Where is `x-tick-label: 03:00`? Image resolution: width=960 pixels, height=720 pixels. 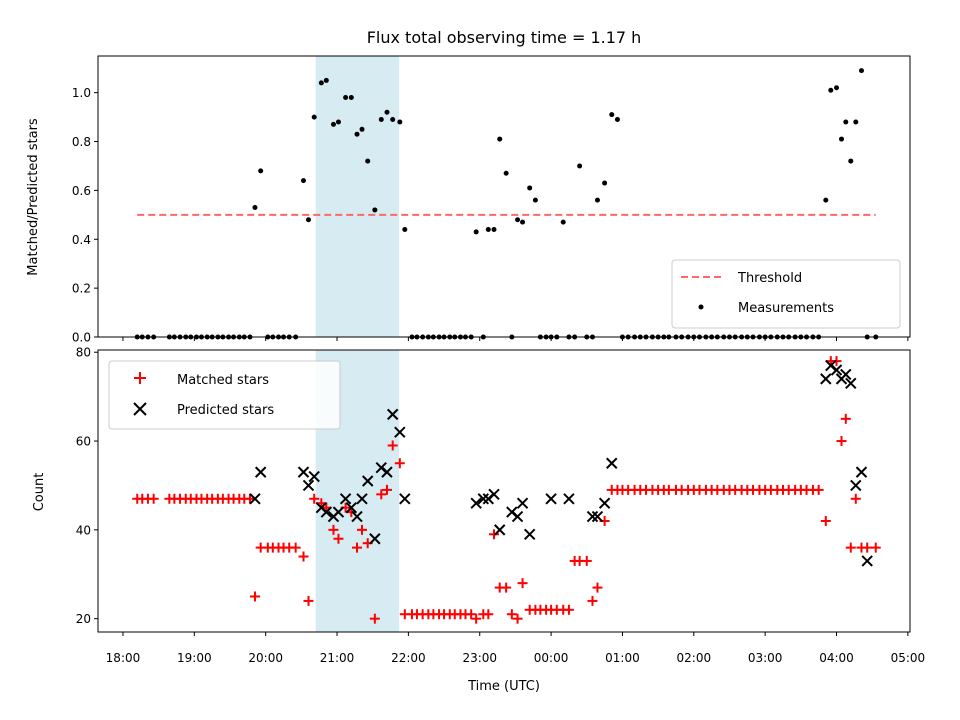
x-tick-label: 03:00 is located at coordinates (765, 658).